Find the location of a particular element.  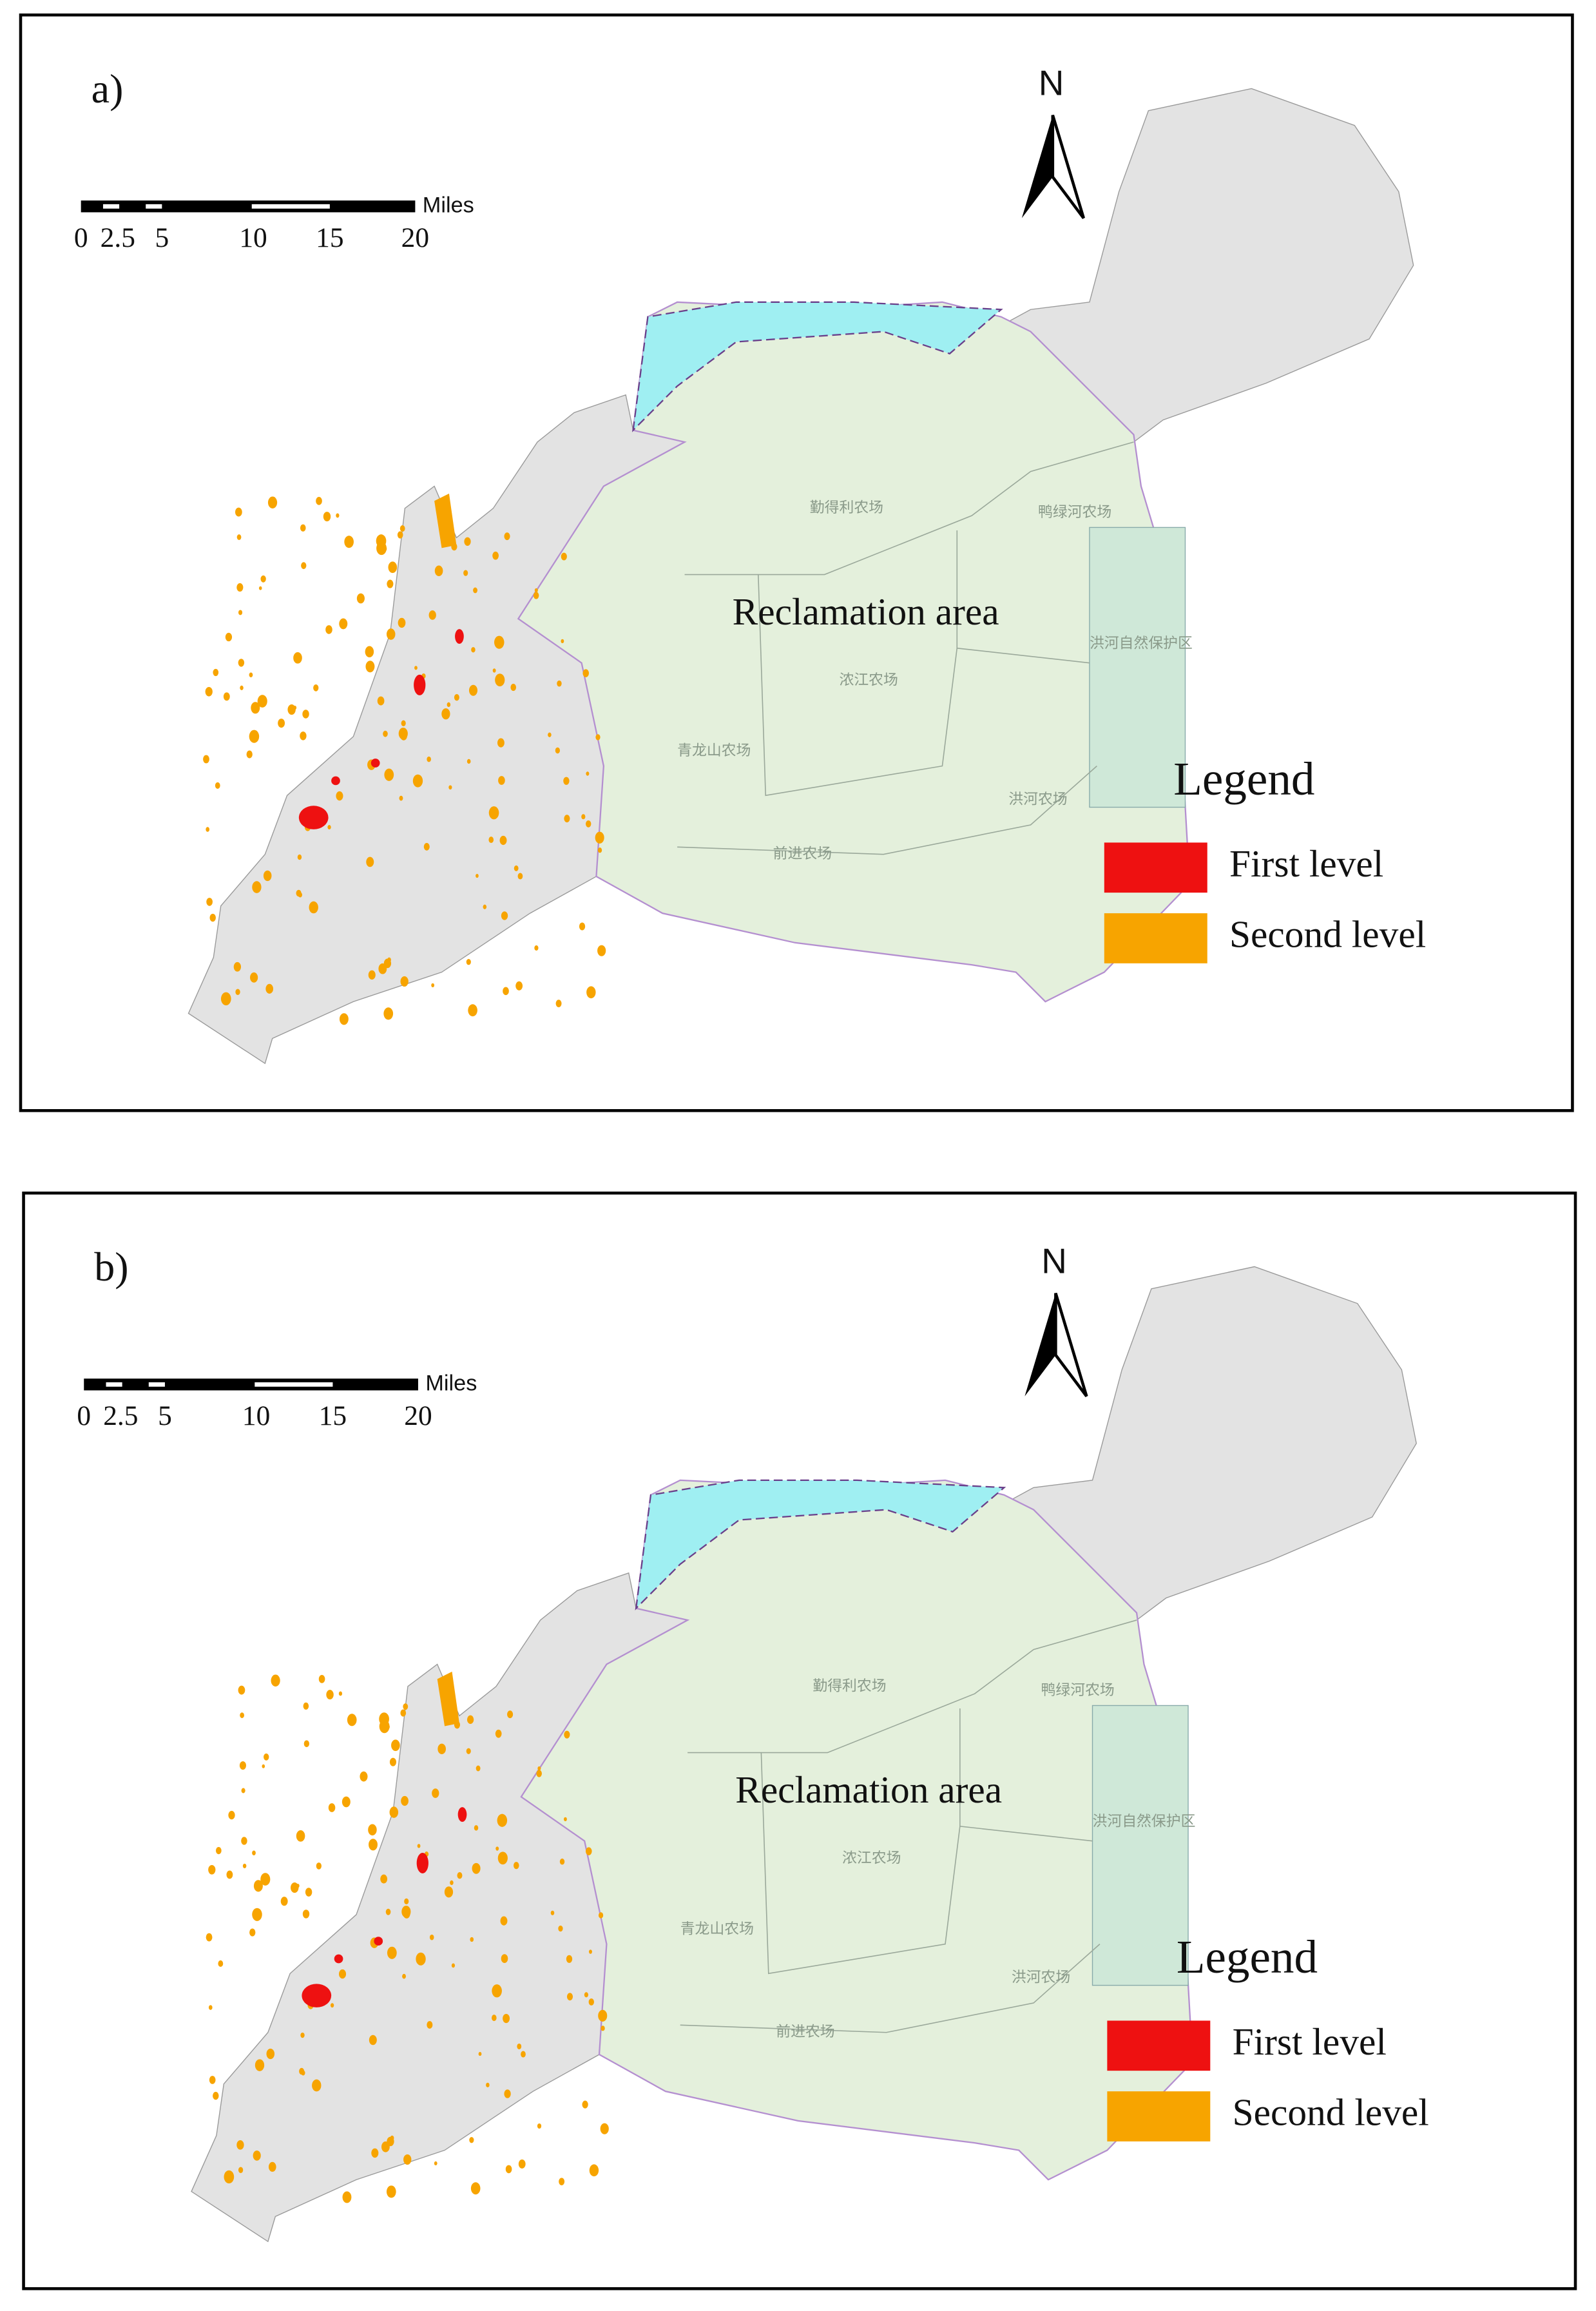

place-label: 前进农场 is located at coordinates (805, 2032).